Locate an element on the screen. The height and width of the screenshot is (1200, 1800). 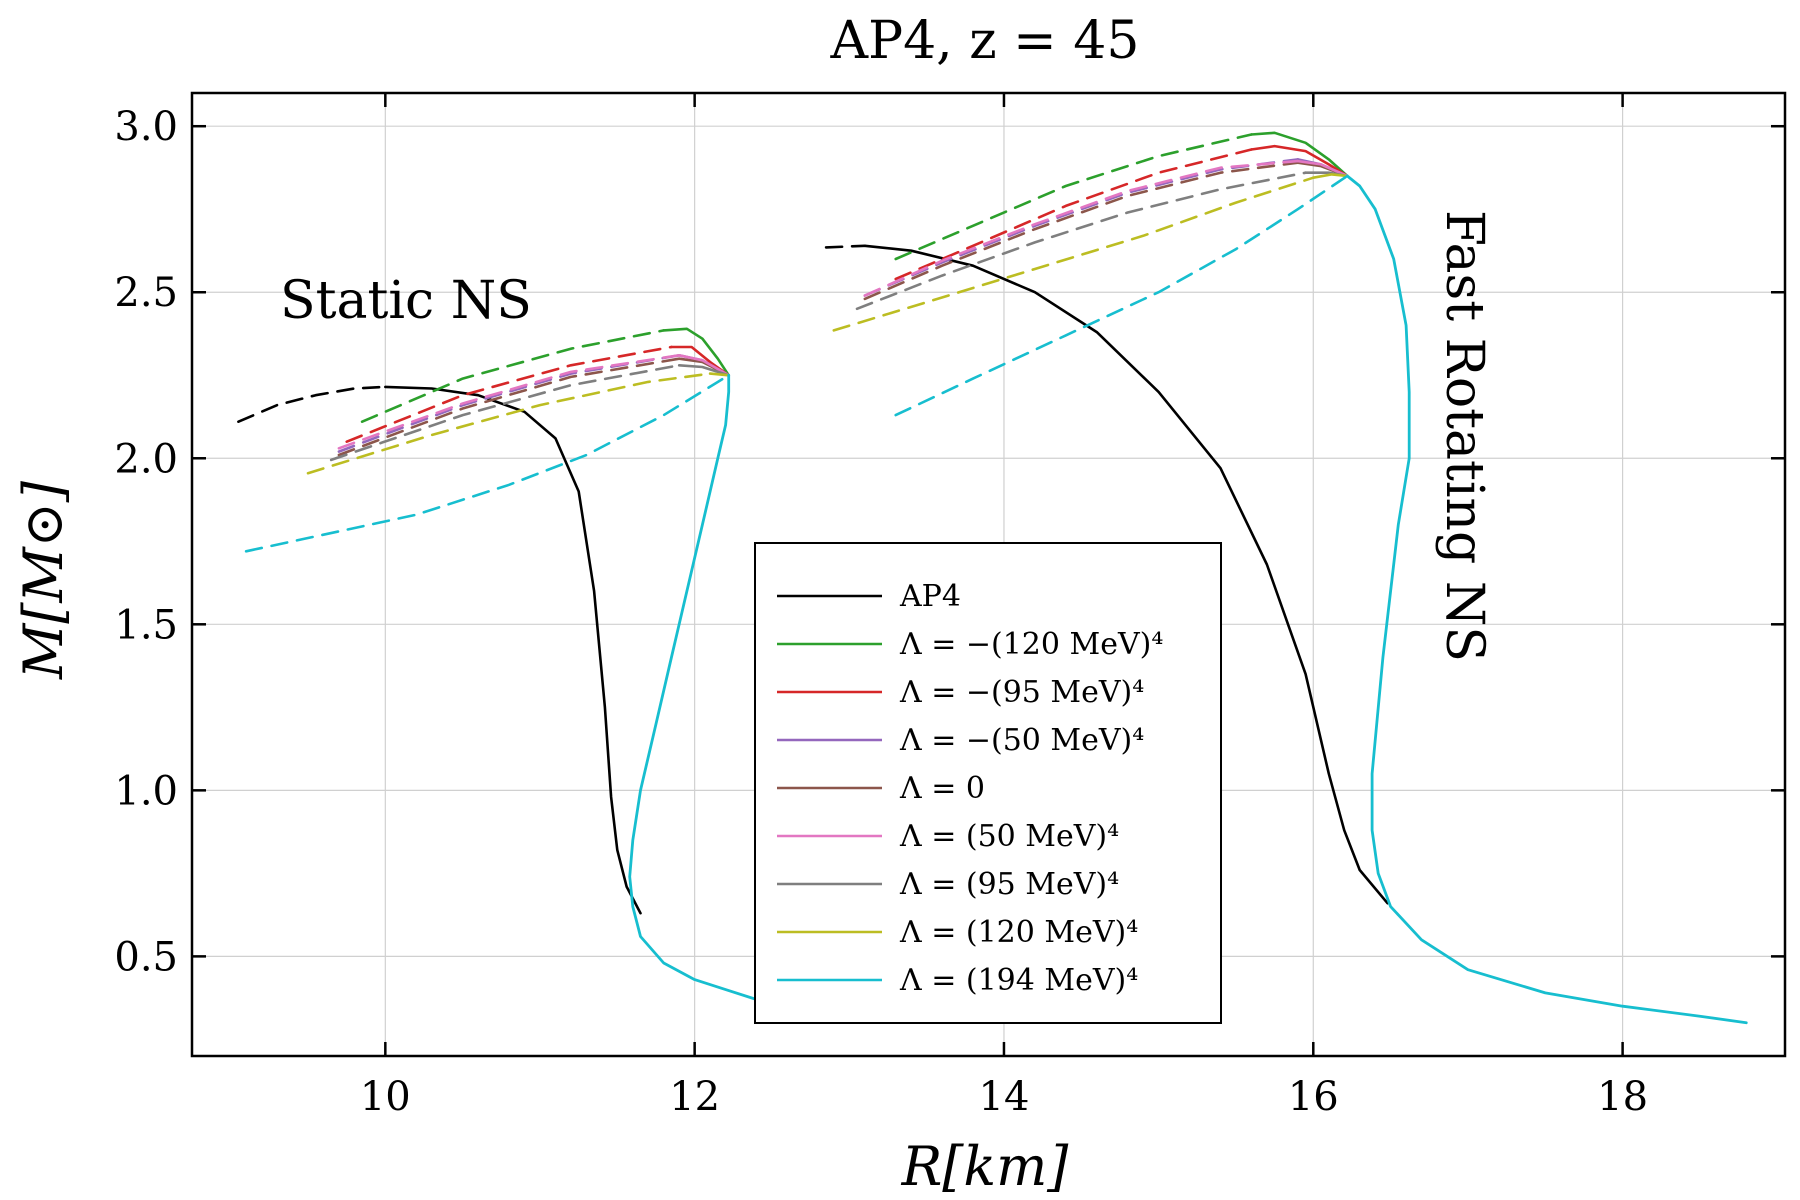
legend-label-Lambda-pos-194: Λ = (194 MeV)⁴ is located at coordinates (1018, 980).